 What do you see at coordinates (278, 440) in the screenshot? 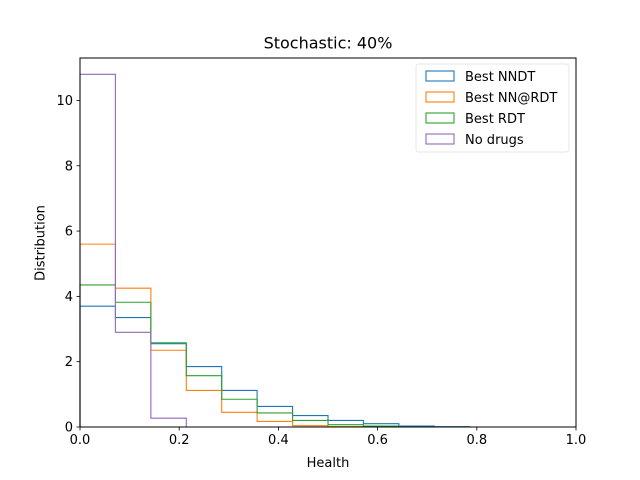
I see `x-tick-label: 0.4` at bounding box center [278, 440].